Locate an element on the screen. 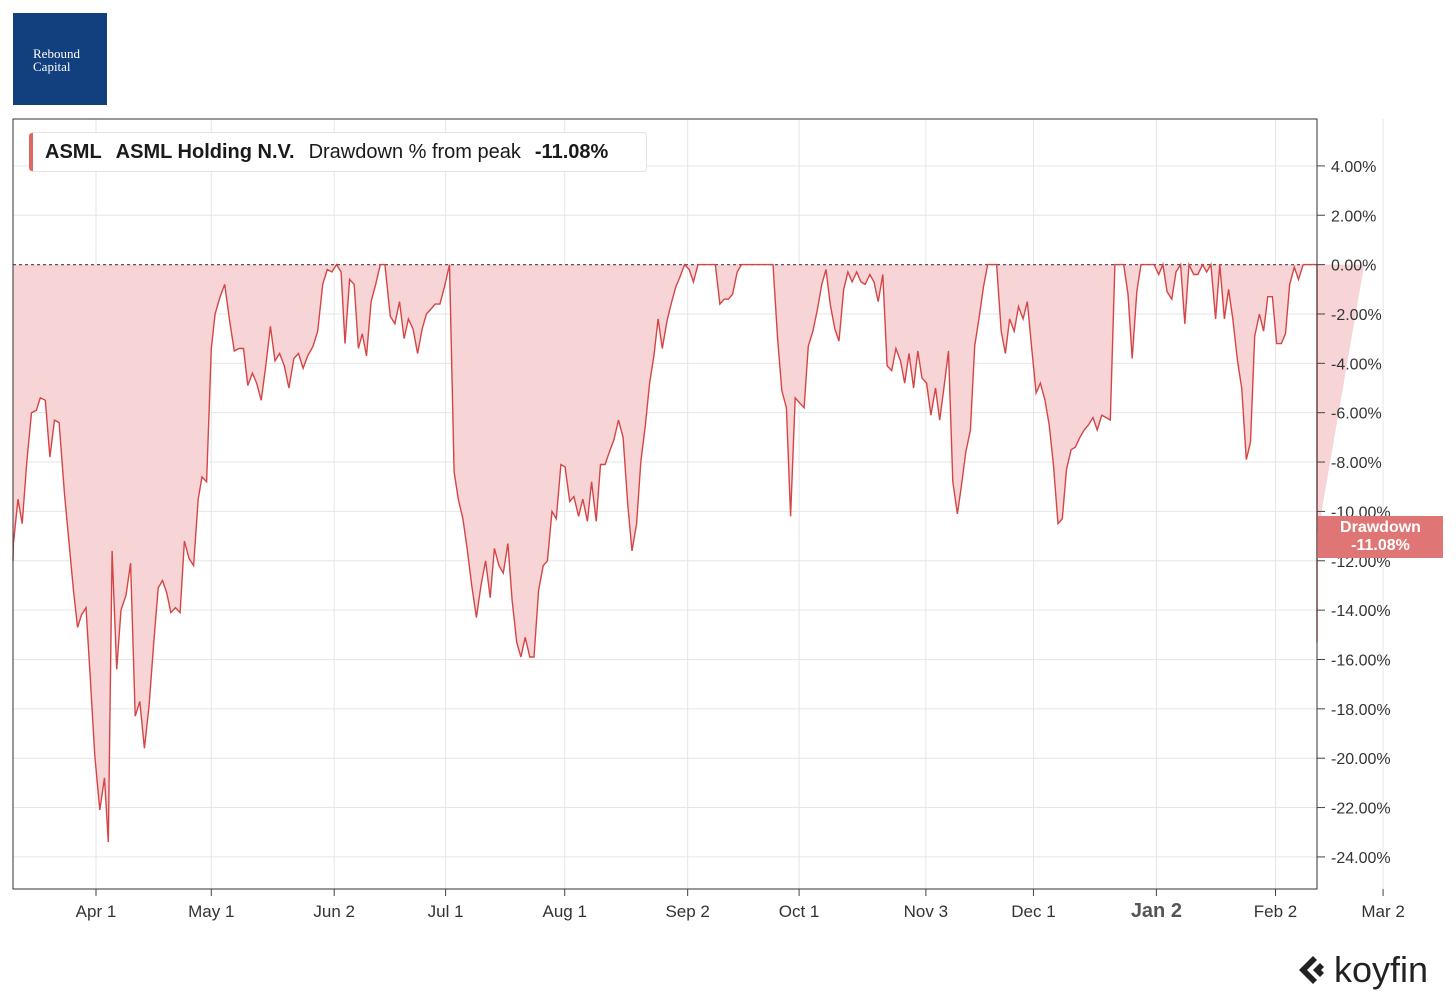  x-tick-label: Aug 1 is located at coordinates (565, 911).